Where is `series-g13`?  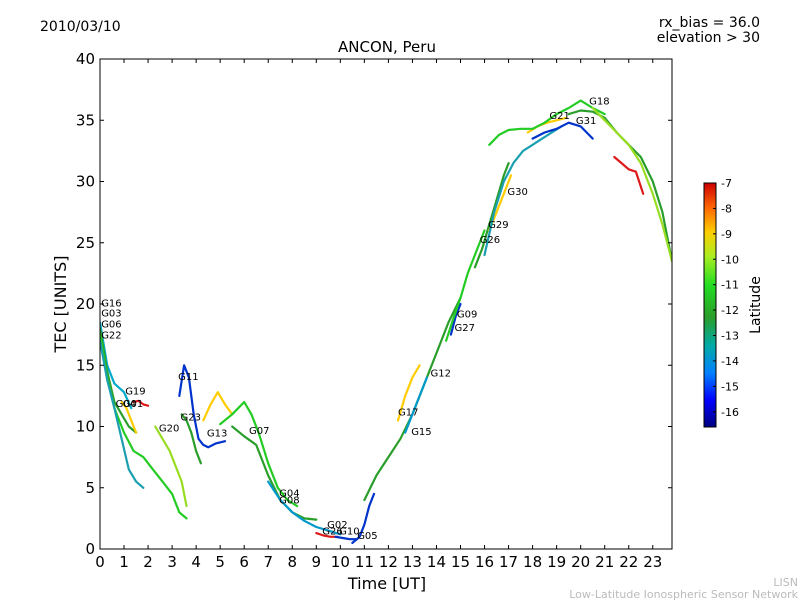
series-g13 is located at coordinates (218, 406).